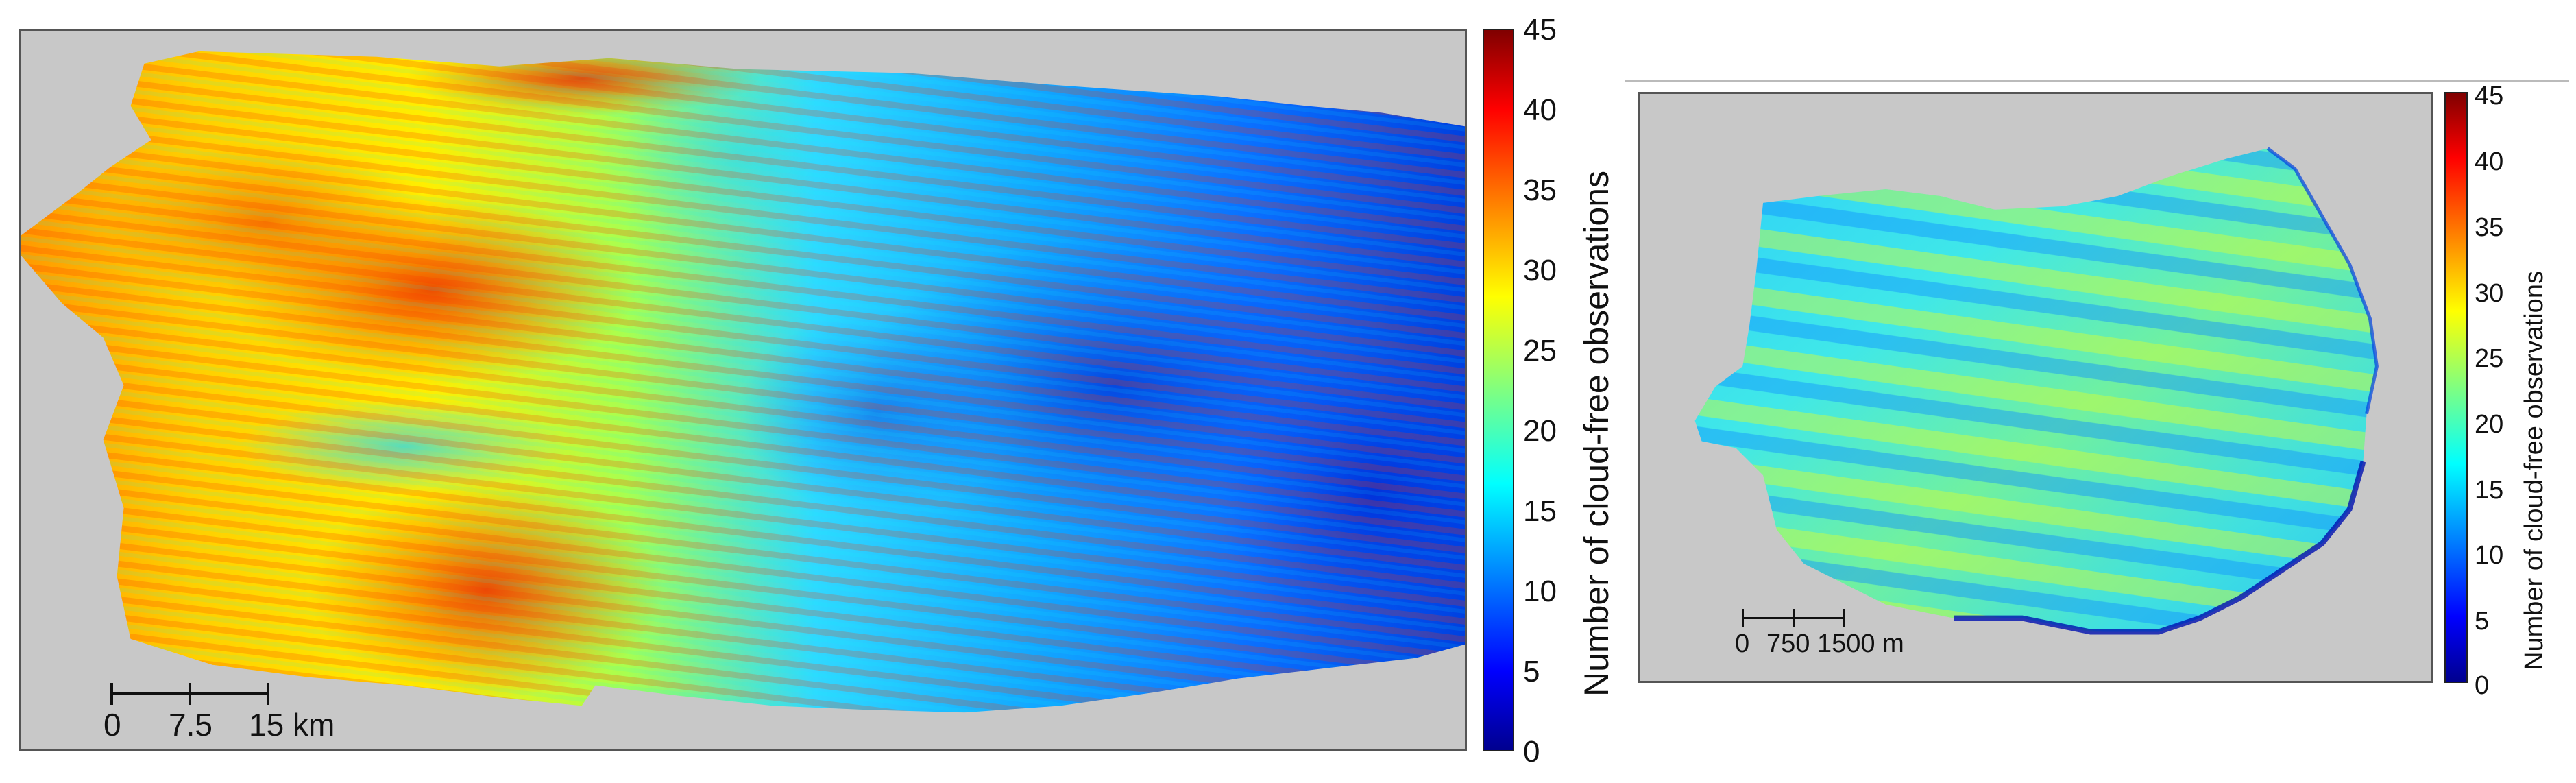 The image size is (2576, 783). I want to click on left-colorbar-tick-0: 0, so click(1531, 752).